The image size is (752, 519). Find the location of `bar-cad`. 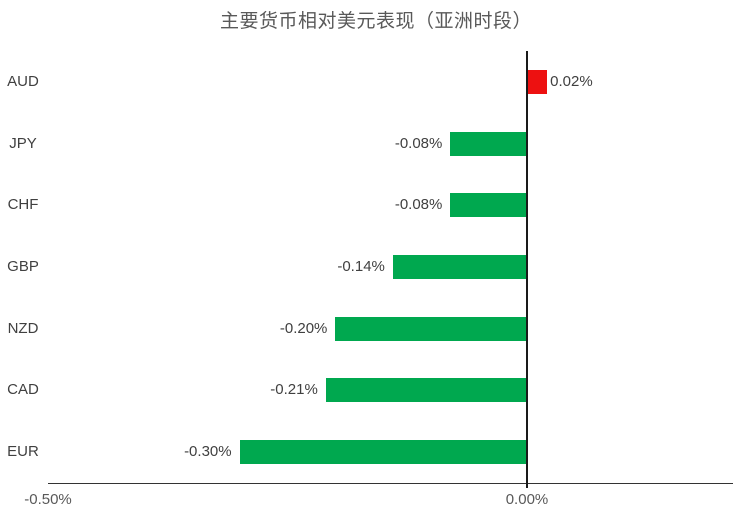

bar-cad is located at coordinates (426, 390).